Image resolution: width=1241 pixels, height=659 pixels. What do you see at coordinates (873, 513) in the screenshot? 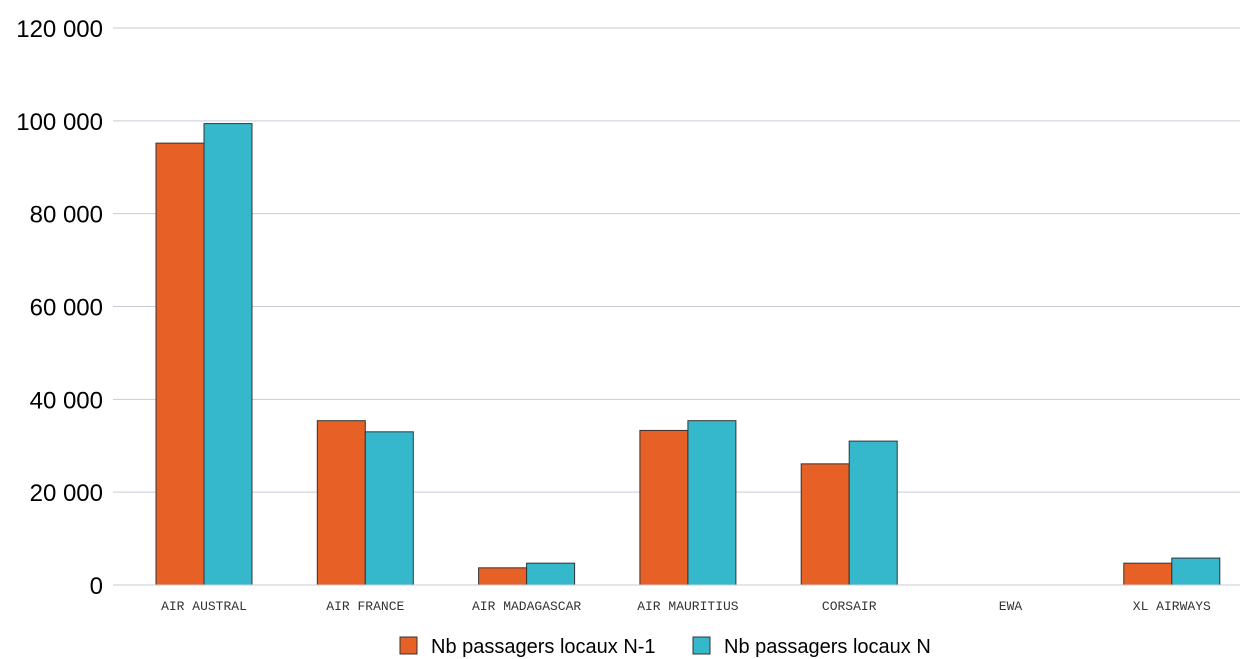
I see `bar-n-corsair` at bounding box center [873, 513].